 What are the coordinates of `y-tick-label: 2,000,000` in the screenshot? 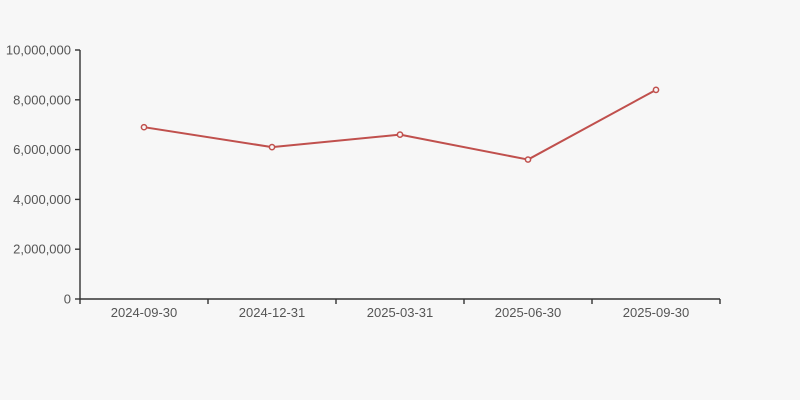 It's located at (42, 249).